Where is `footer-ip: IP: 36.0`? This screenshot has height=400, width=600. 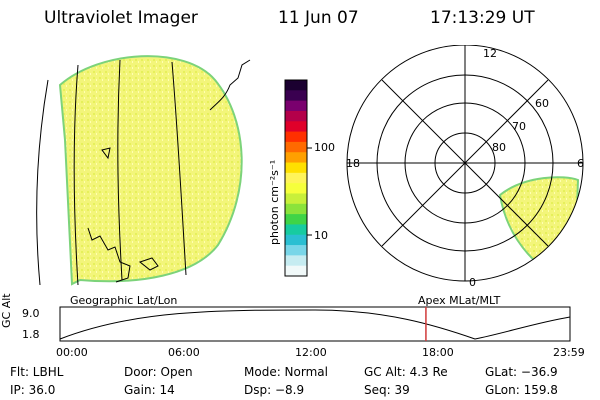
footer-ip: IP: 36.0 is located at coordinates (33, 390).